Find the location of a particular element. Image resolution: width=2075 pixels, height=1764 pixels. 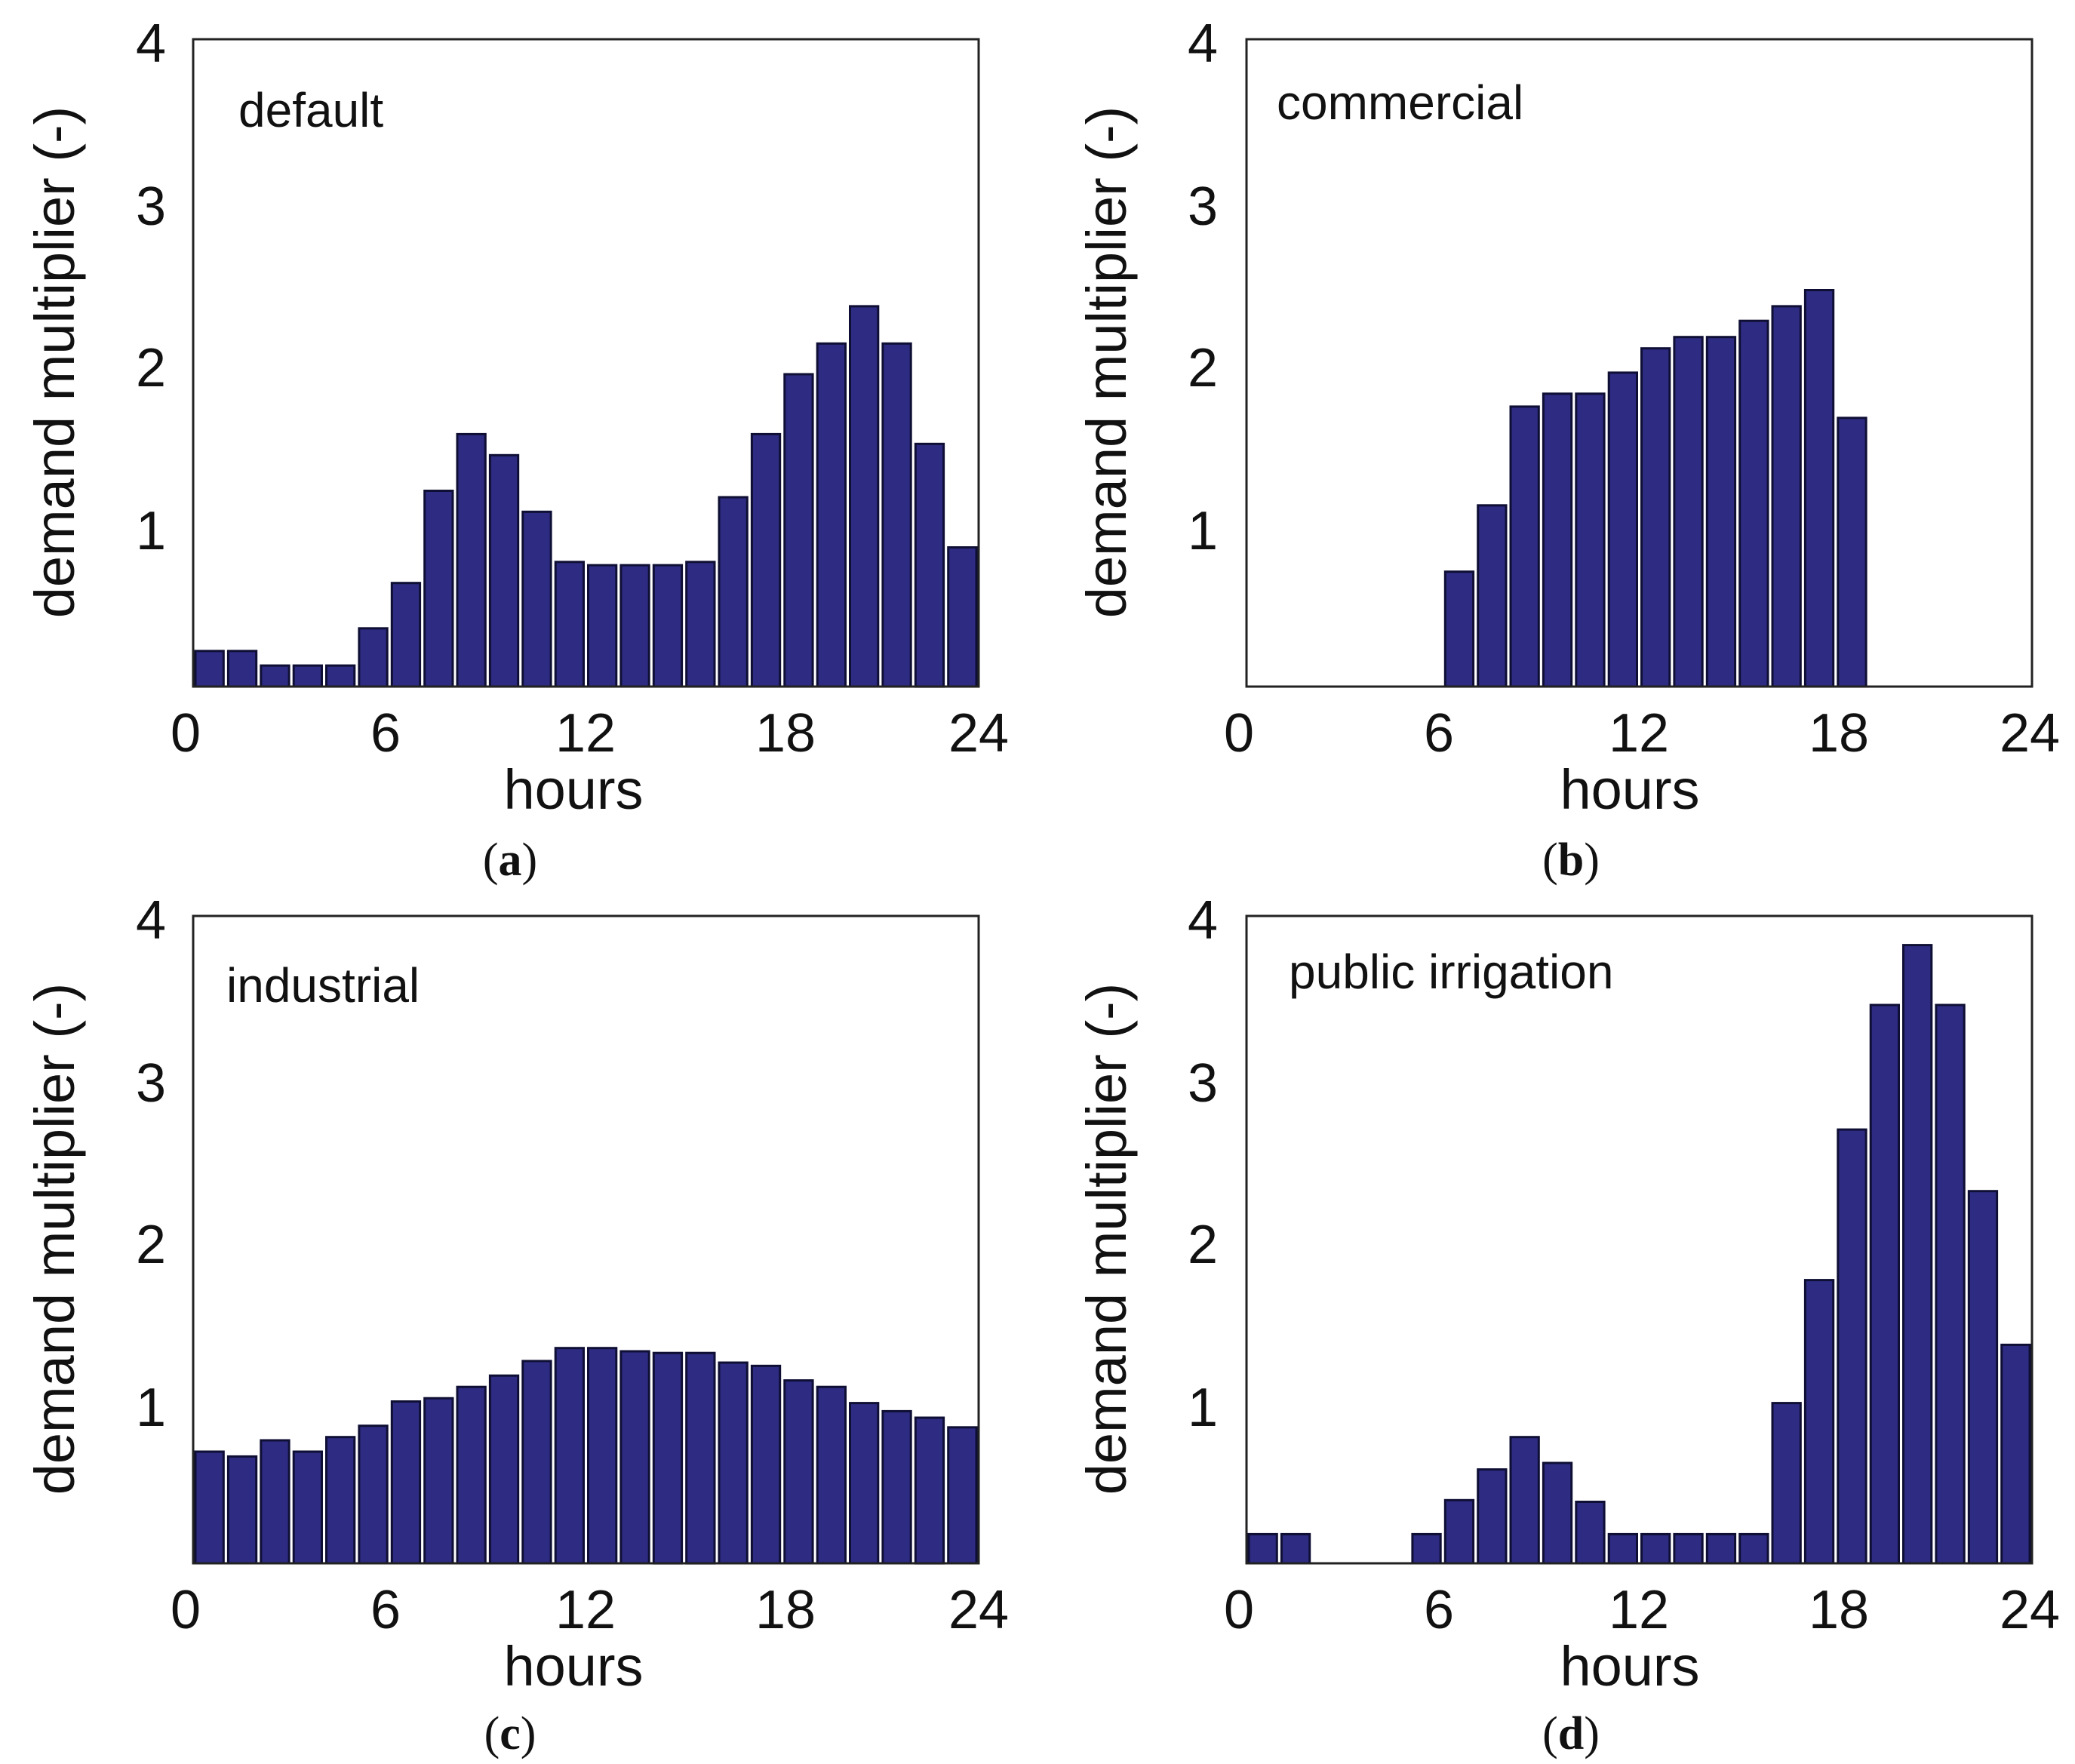

caption-letter-d: d is located at coordinates (1571, 1733).